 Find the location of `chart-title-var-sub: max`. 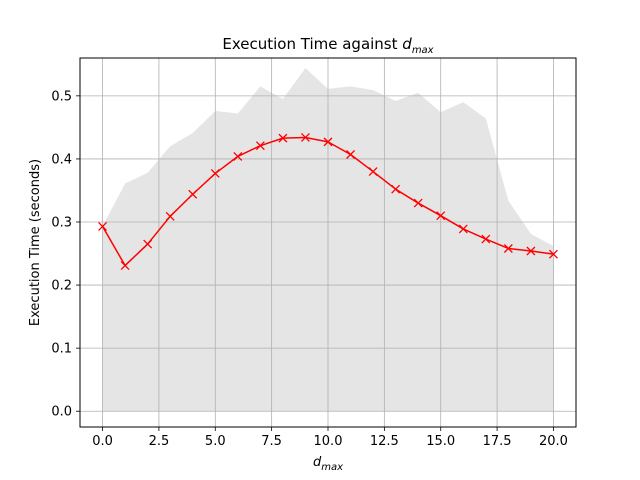

chart-title-var-sub: max is located at coordinates (423, 50).